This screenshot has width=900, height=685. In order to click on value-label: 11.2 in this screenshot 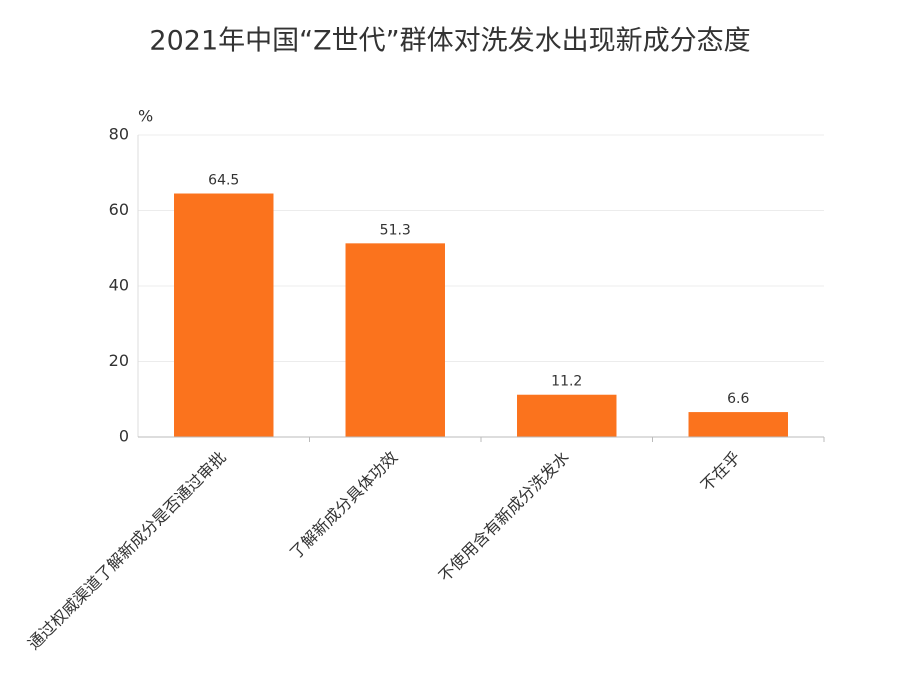, I will do `click(566, 382)`.